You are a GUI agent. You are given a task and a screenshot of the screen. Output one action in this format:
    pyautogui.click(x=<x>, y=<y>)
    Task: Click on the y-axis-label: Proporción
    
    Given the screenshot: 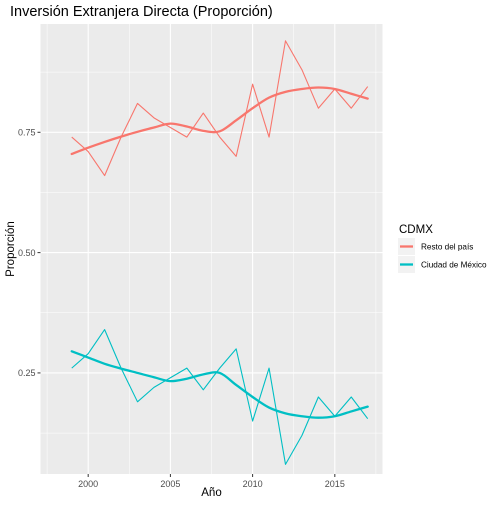 What is the action you would take?
    pyautogui.click(x=11, y=249)
    